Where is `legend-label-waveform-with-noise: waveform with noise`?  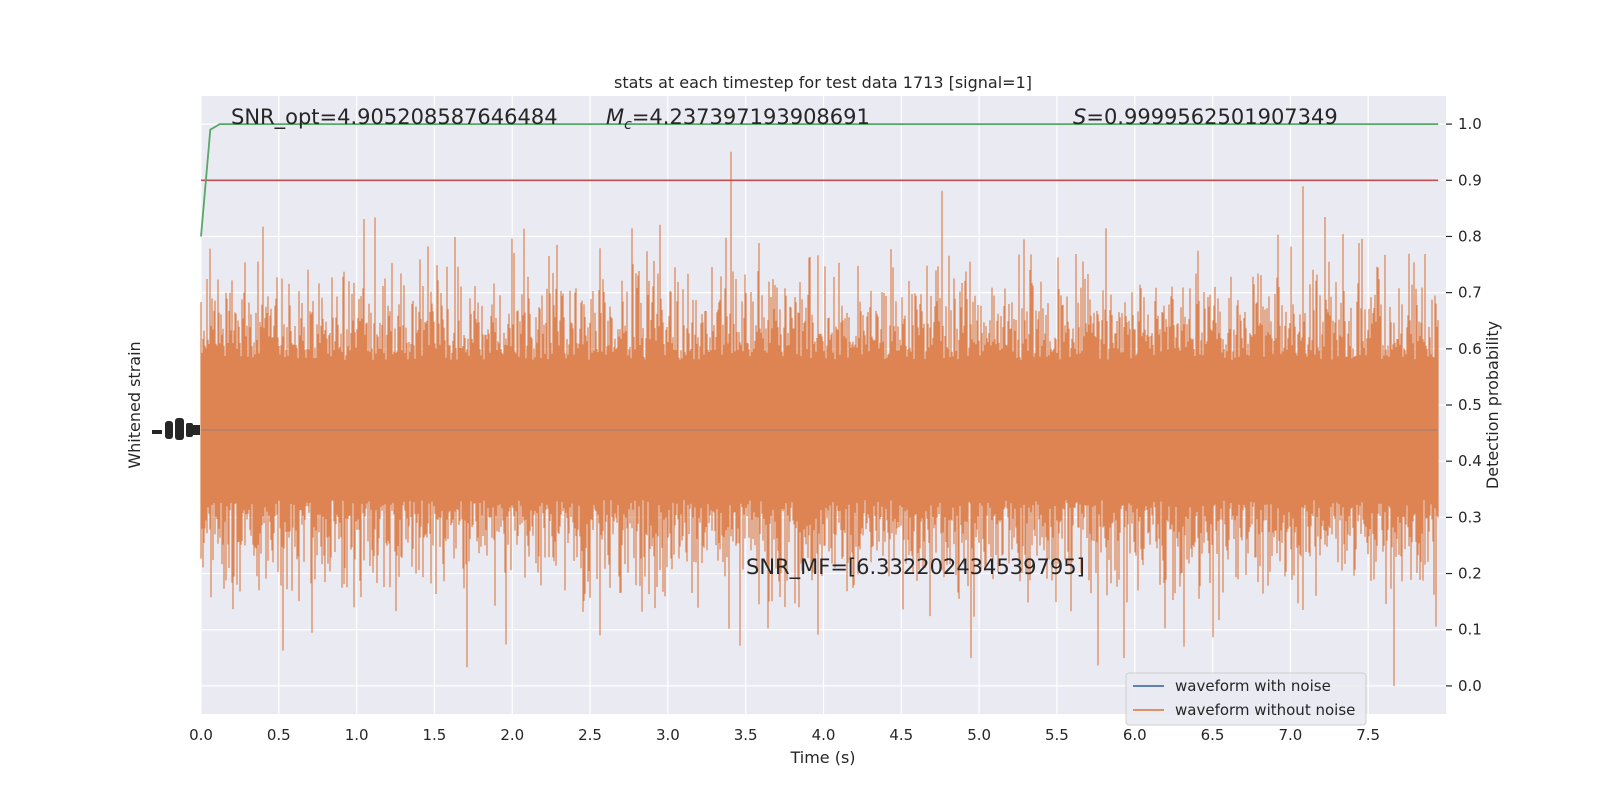 legend-label-waveform-with-noise: waveform with noise is located at coordinates (1253, 686).